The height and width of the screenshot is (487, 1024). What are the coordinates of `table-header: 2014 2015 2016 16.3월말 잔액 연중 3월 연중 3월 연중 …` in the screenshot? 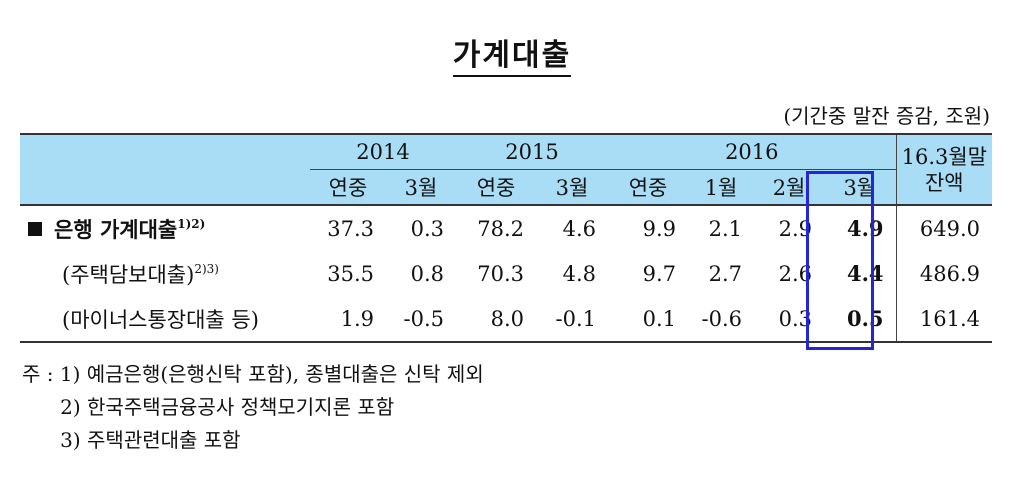 It's located at (506, 169).